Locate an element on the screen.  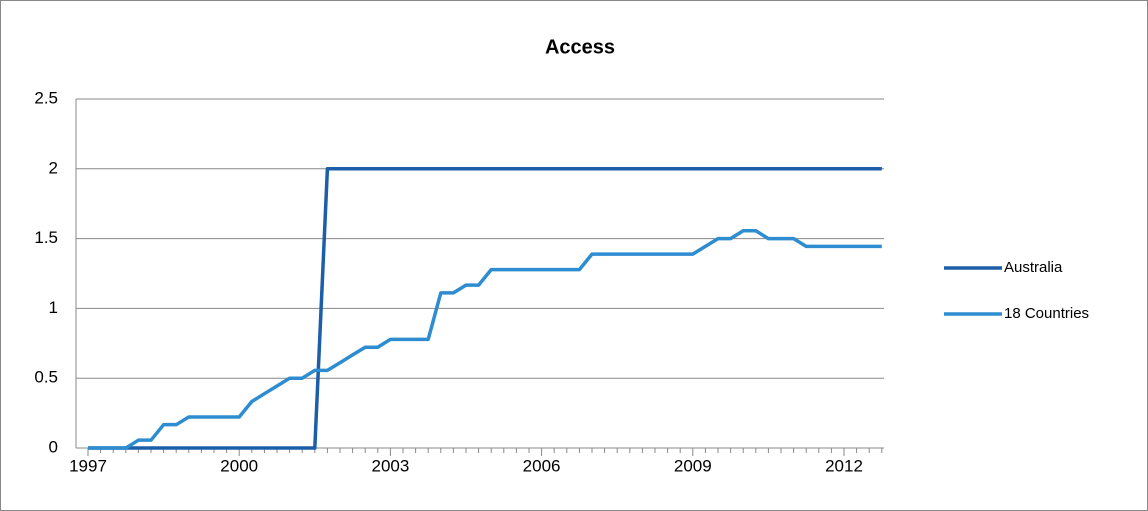
x-tick-label: 2006 is located at coordinates (542, 465).